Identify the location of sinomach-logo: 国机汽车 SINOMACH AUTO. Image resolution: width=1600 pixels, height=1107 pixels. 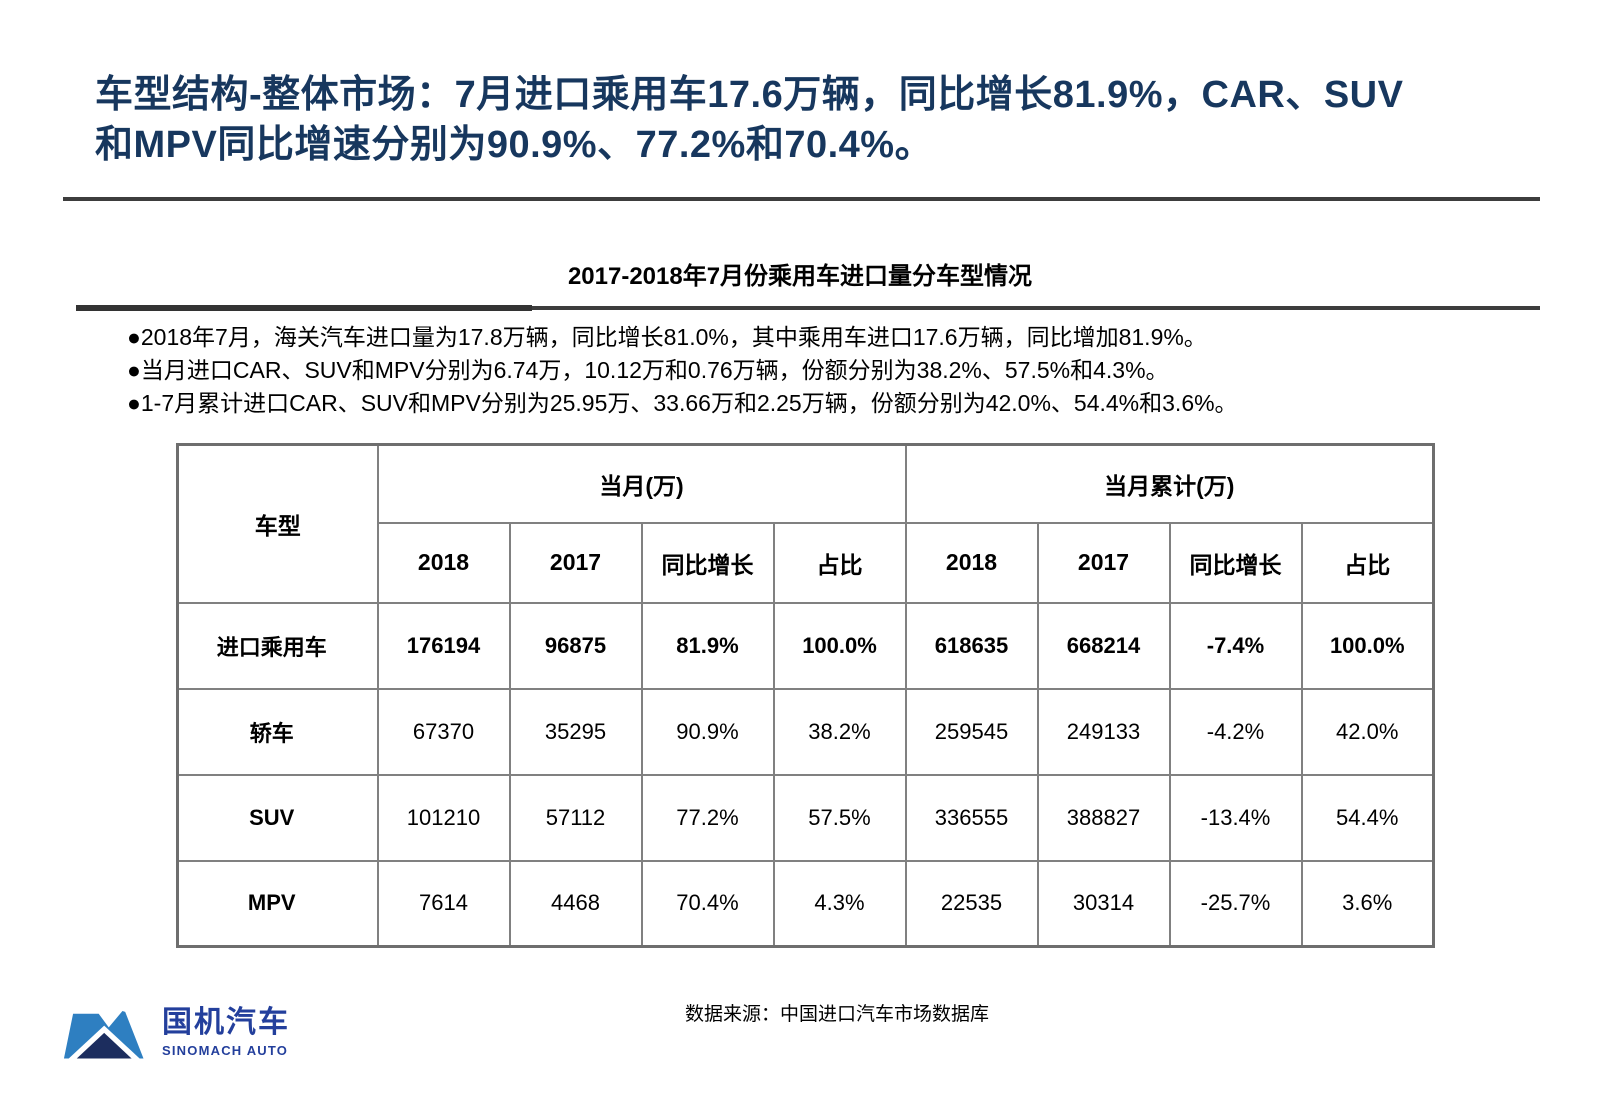
(175, 1032).